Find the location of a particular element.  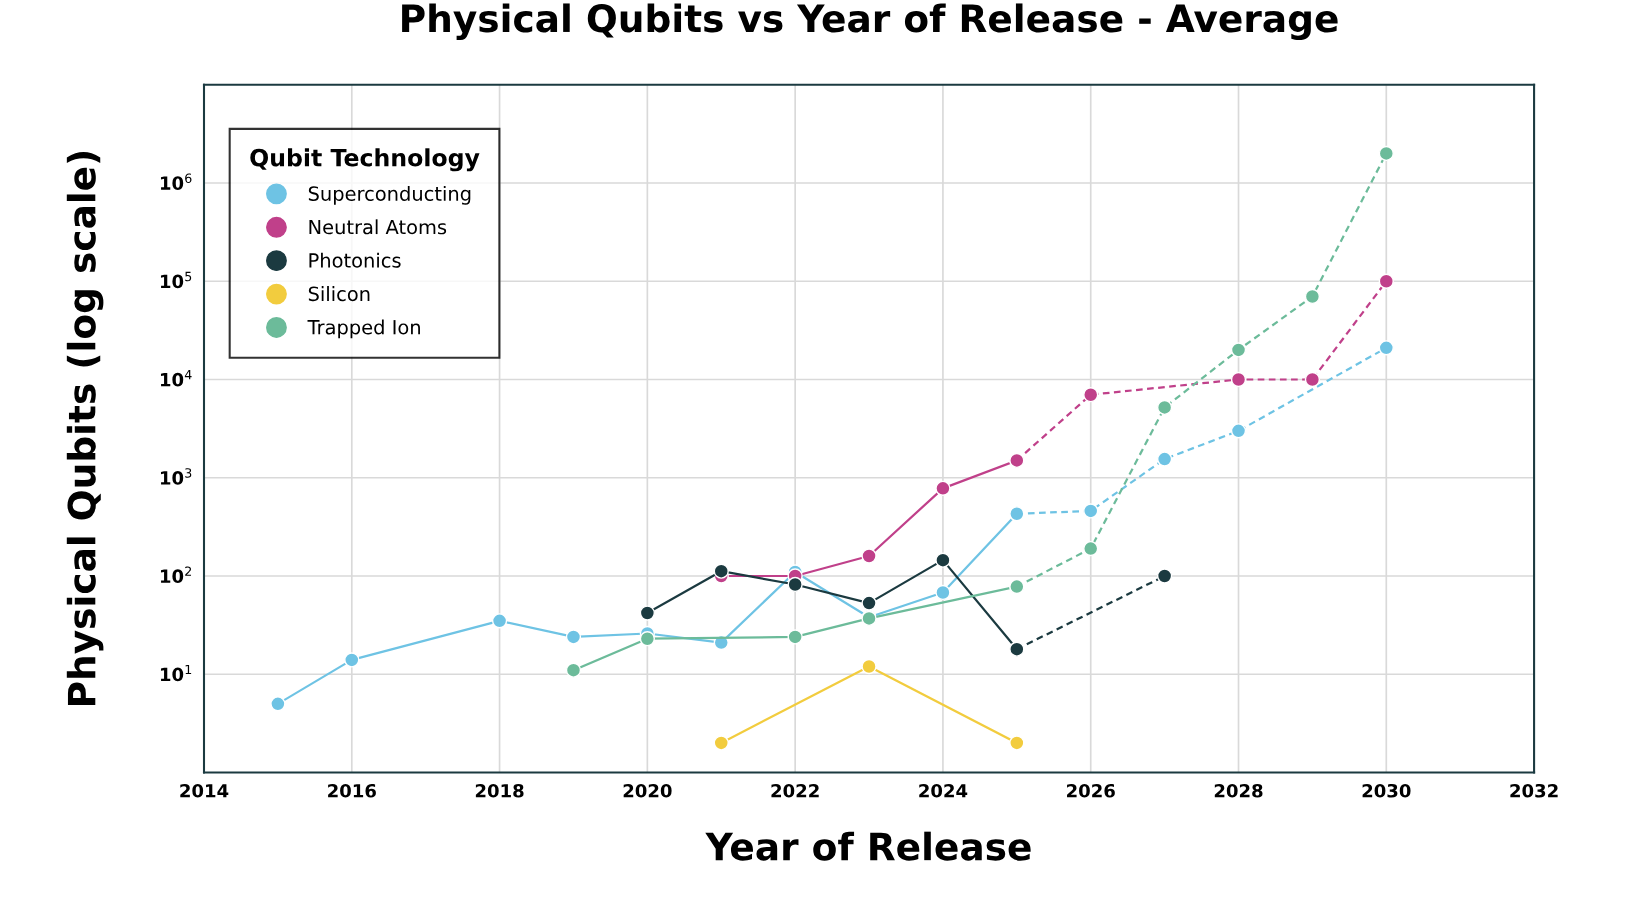

legend-title: Qubit Technology is located at coordinates (365, 160).